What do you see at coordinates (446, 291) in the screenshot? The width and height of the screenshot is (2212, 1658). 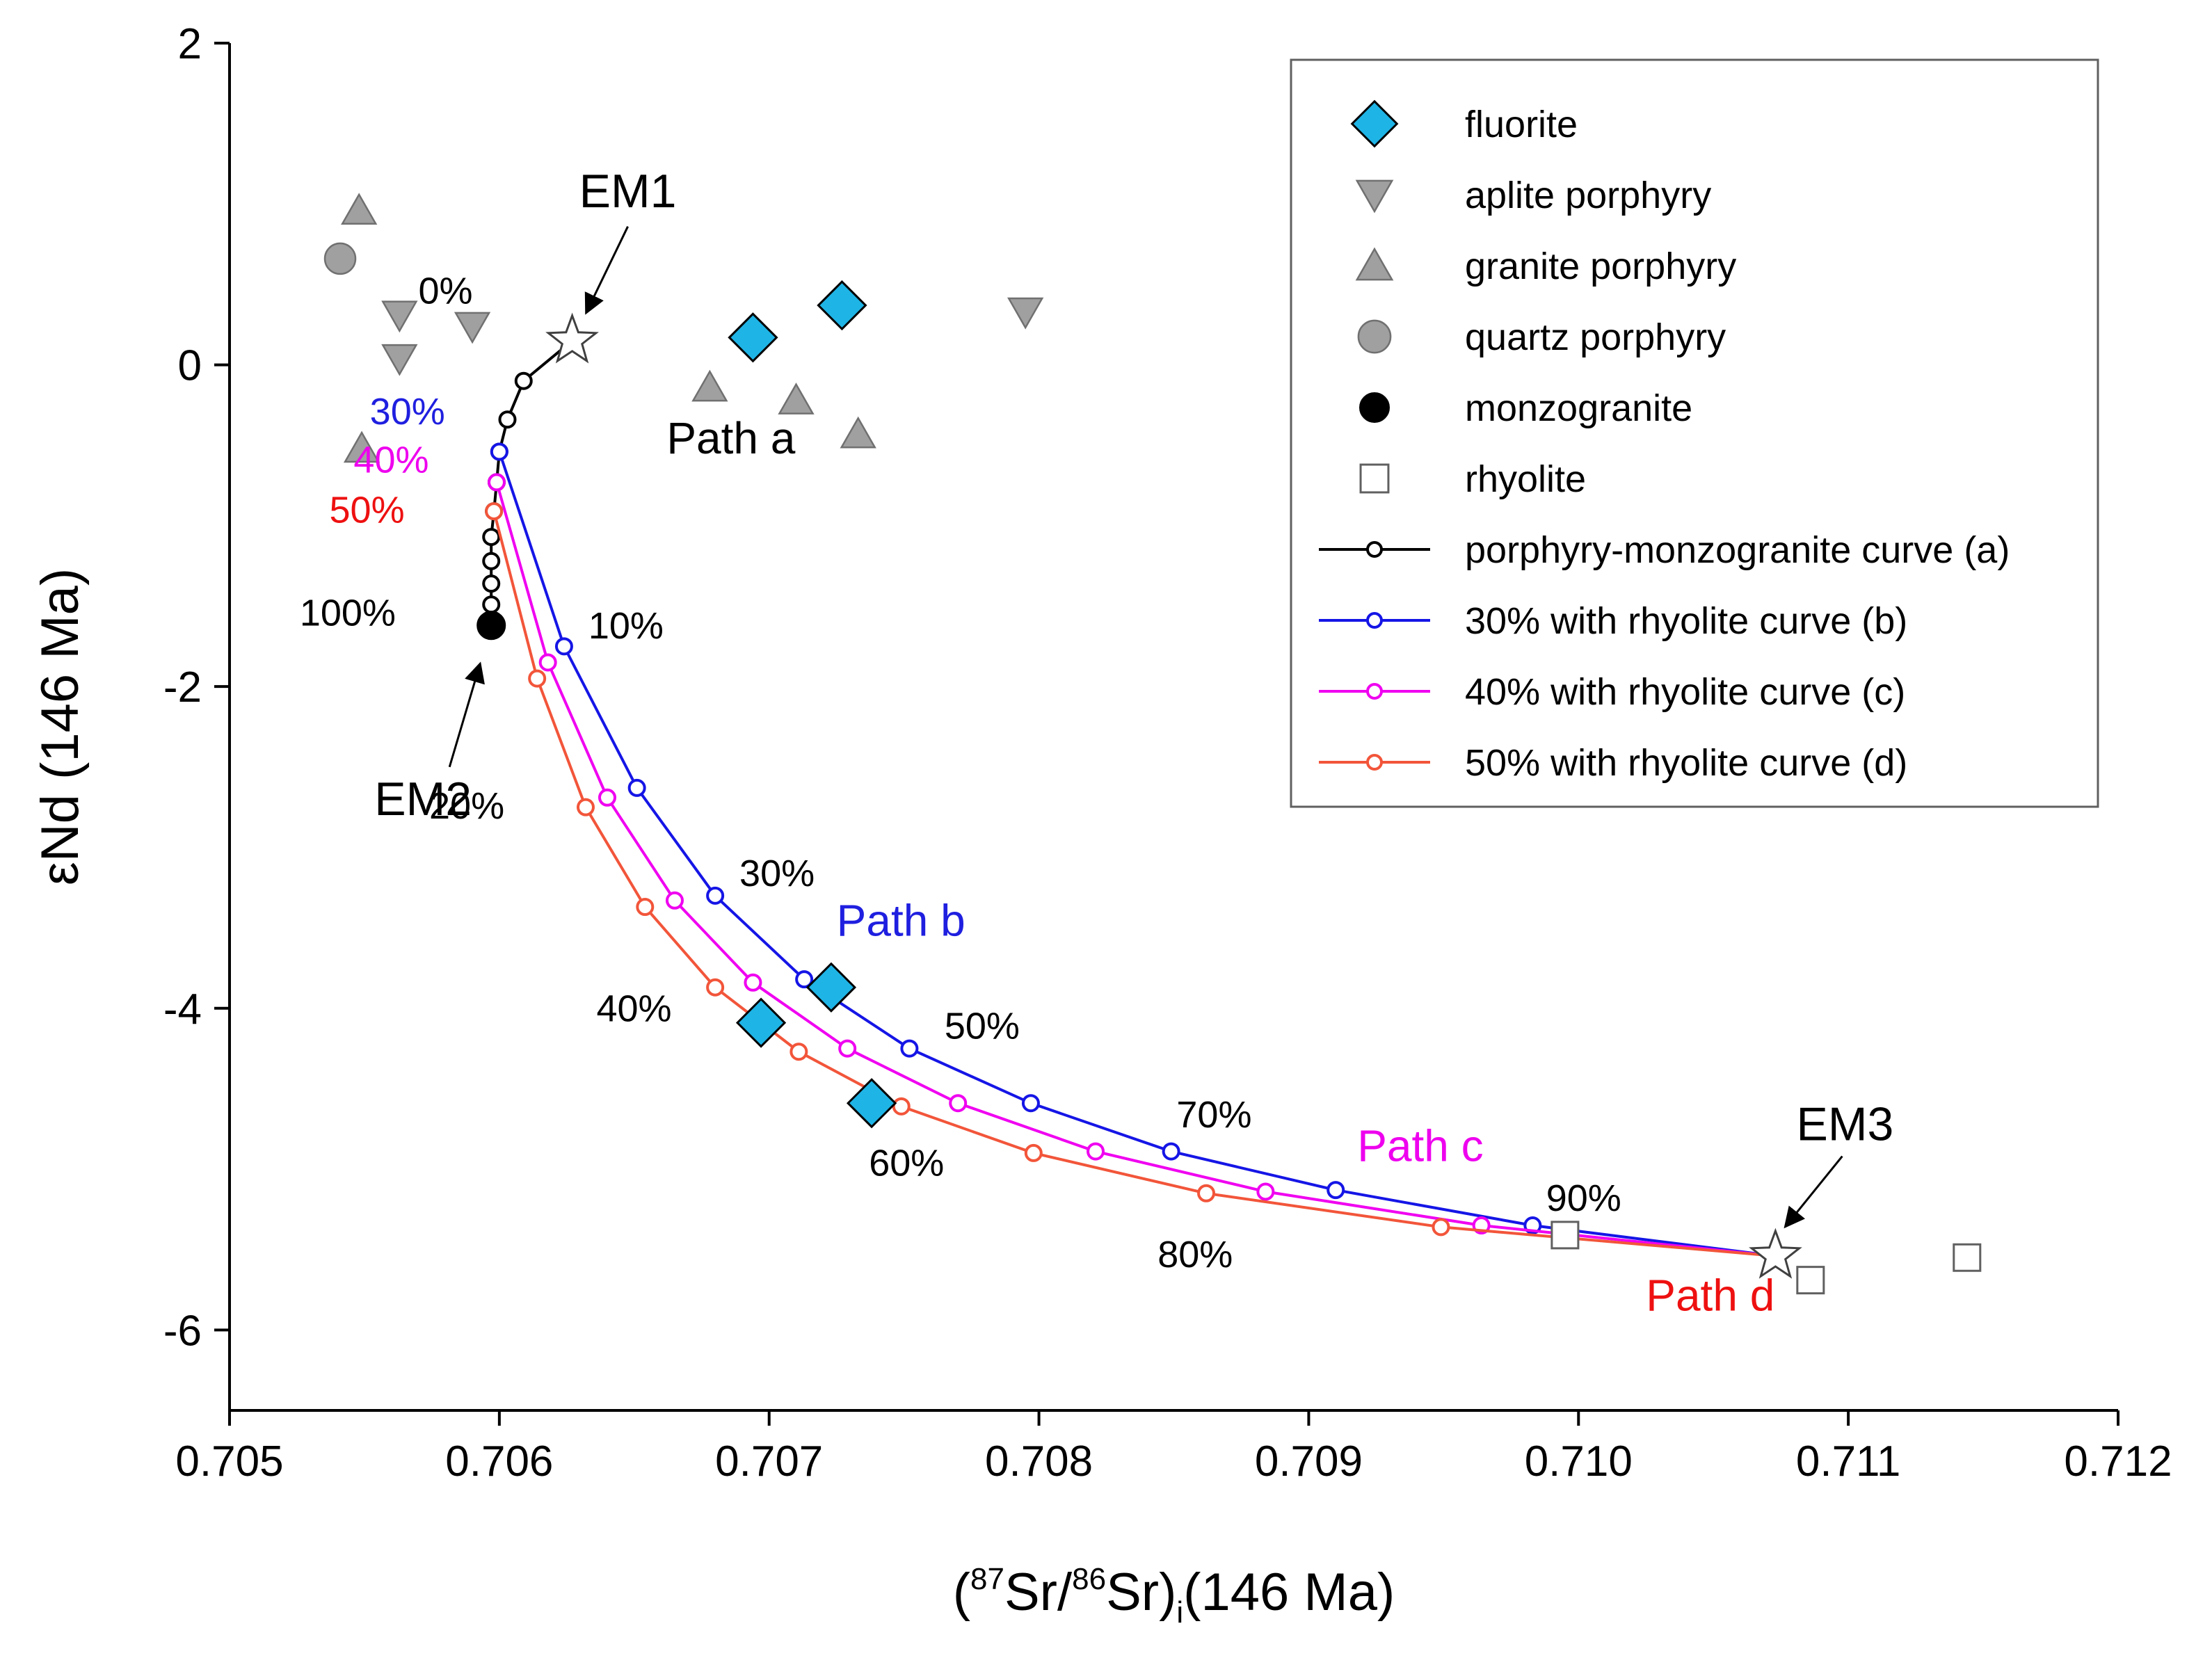 I see `percent-label: 0%` at bounding box center [446, 291].